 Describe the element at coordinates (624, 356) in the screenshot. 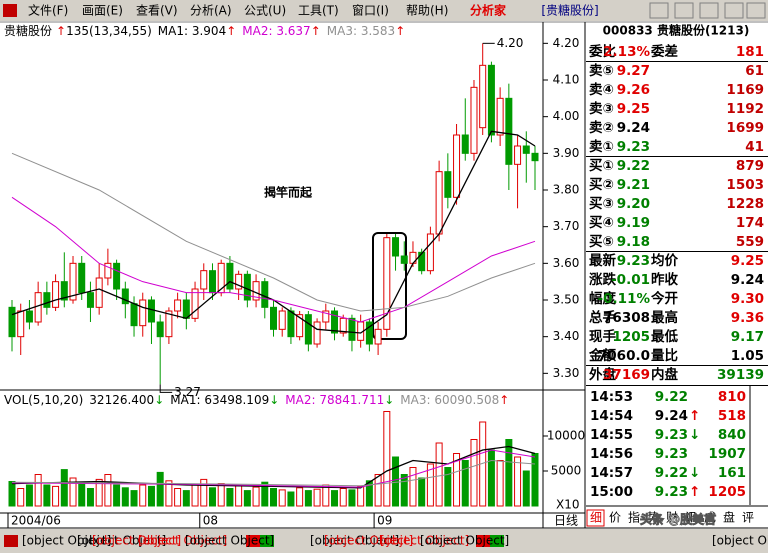

I see `quote-value: 7060.0` at that location.